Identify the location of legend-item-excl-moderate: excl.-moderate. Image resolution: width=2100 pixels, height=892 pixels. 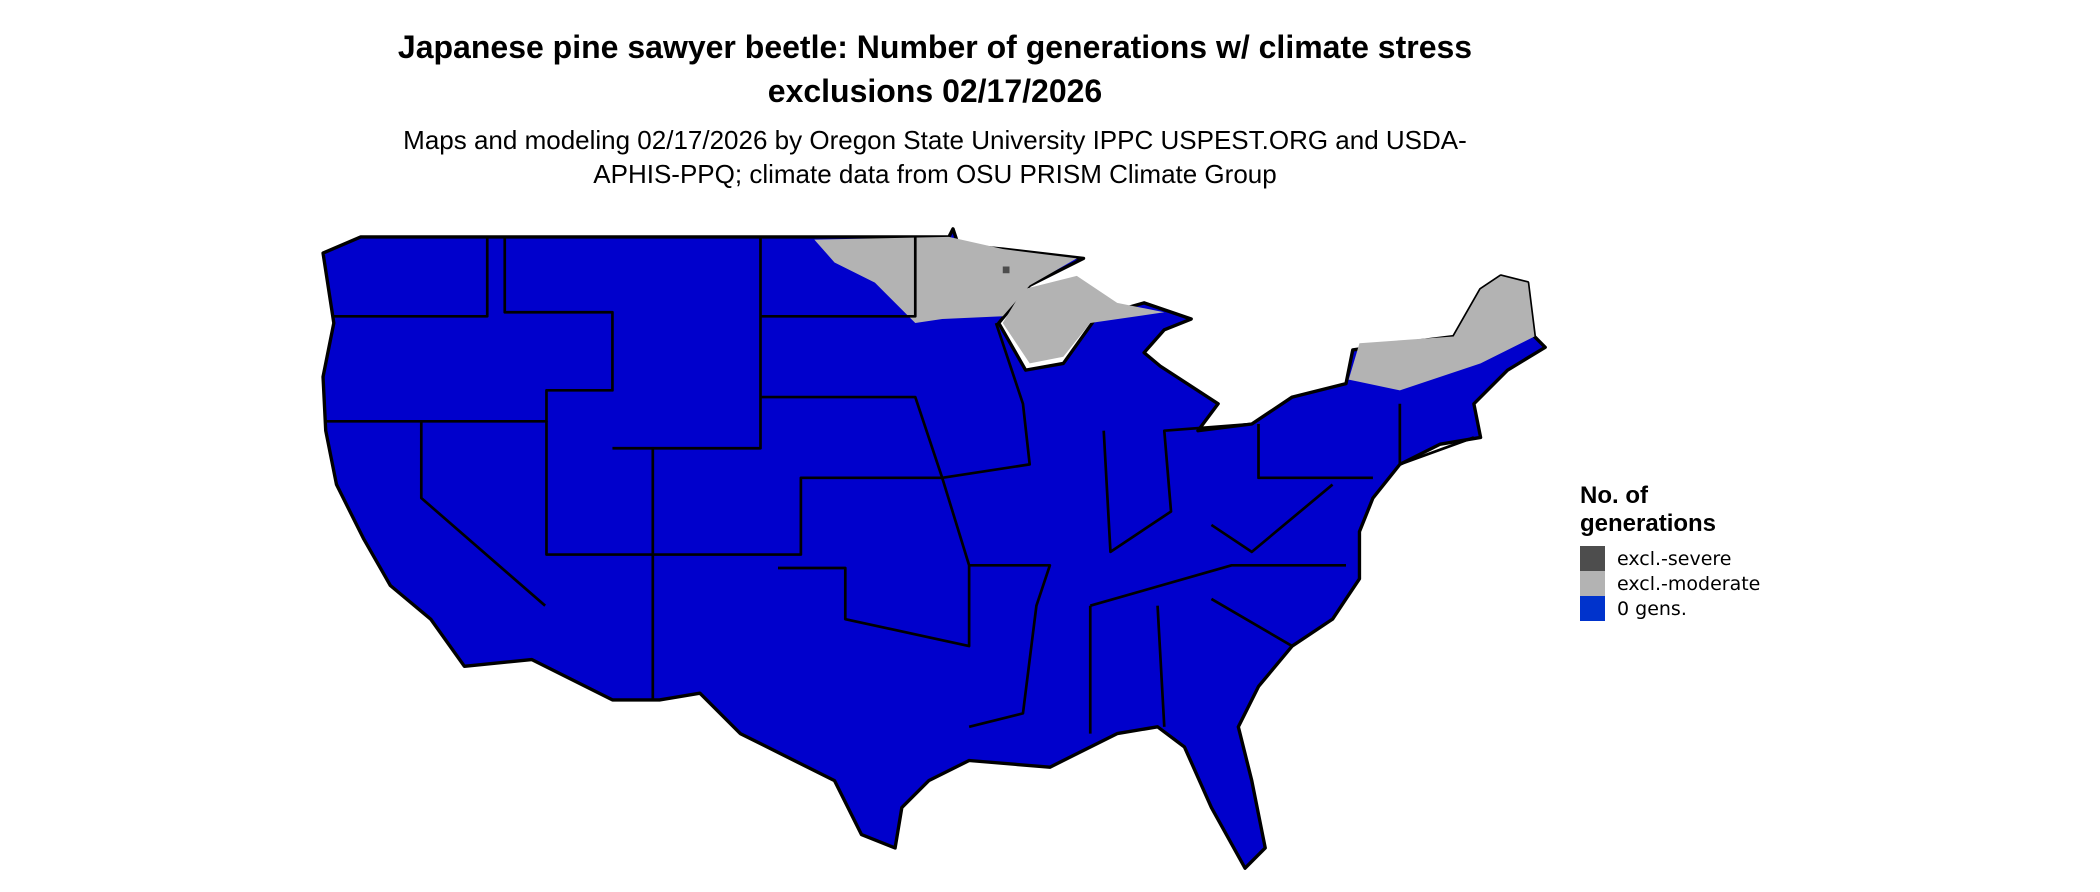
(1680, 583).